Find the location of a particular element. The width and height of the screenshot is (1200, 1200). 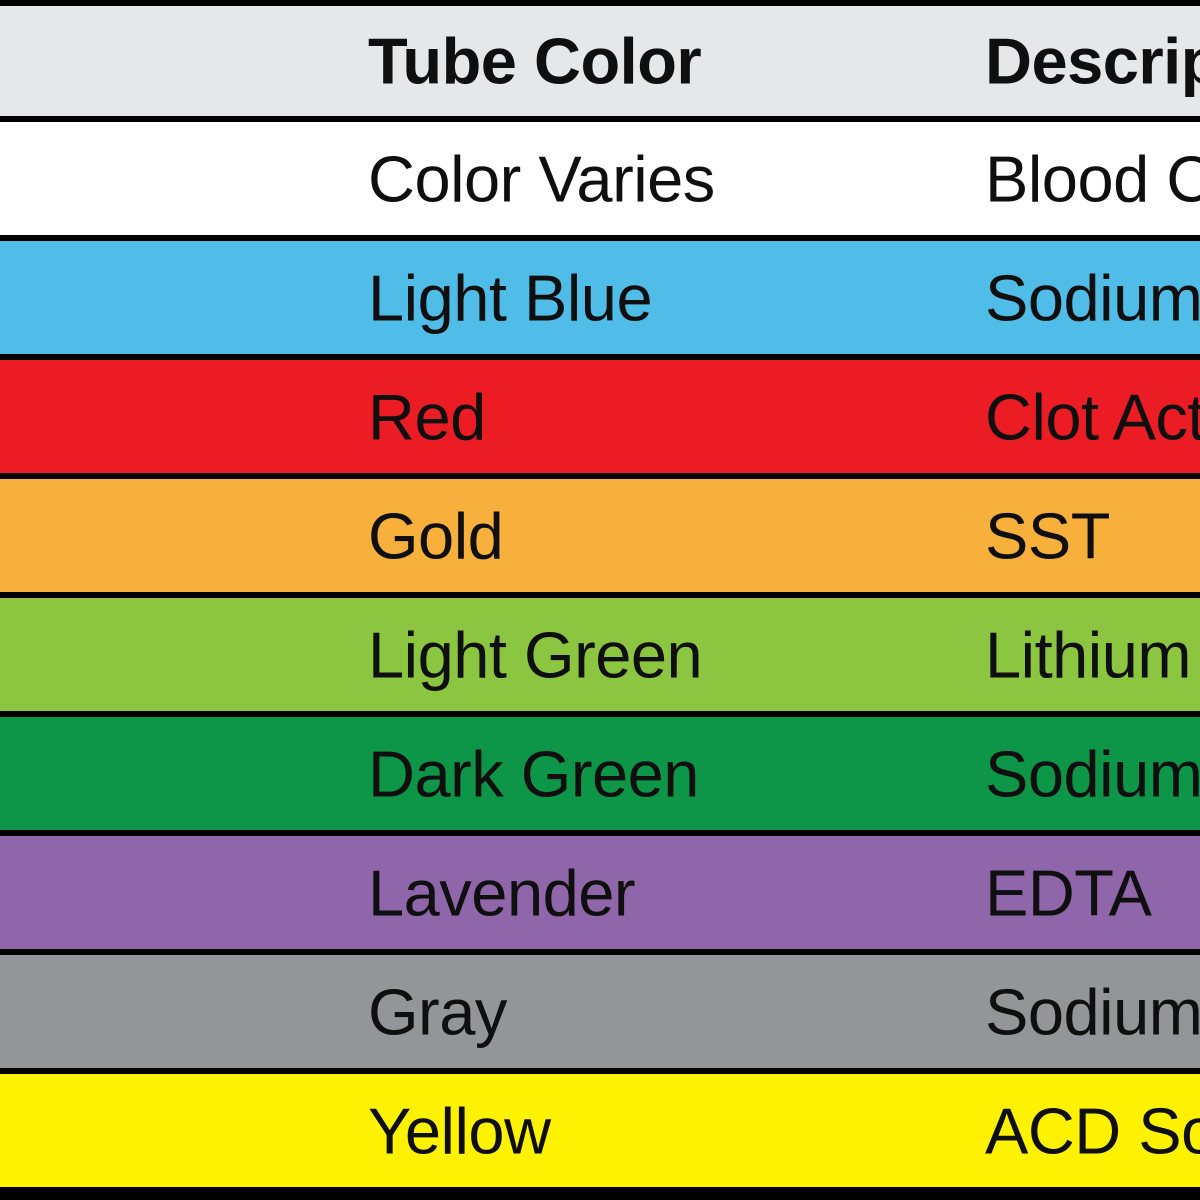

table-row-light-blue: Light Blue Sodium is located at coordinates (600, 300).